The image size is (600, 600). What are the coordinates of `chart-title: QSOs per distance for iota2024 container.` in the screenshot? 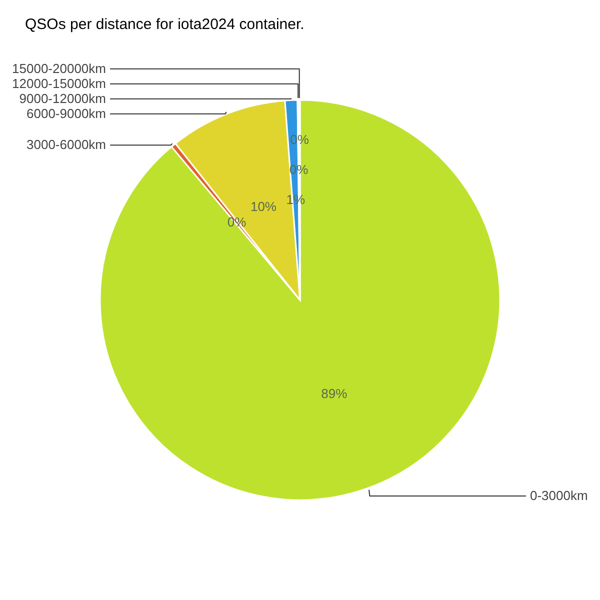 It's located at (164, 24).